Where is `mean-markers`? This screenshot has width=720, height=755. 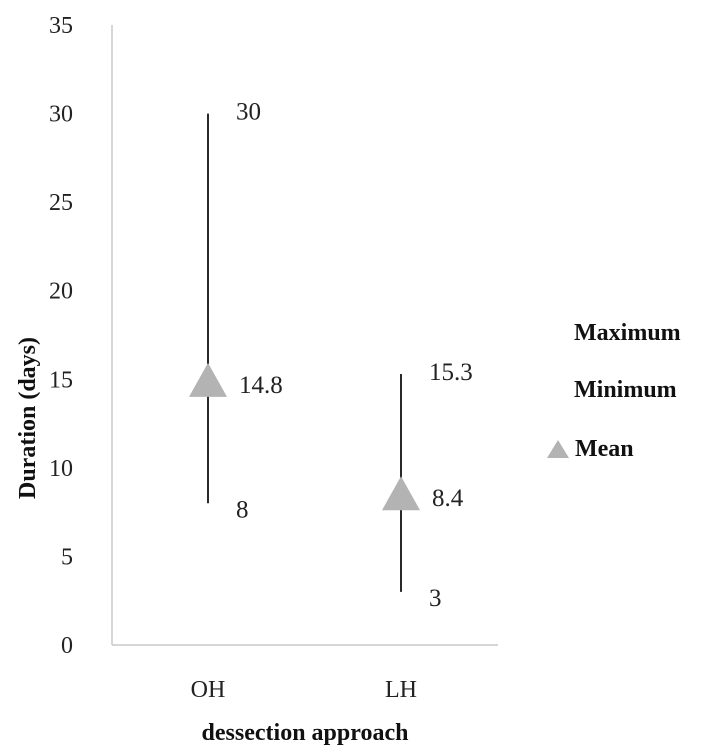 mean-markers is located at coordinates (304, 436).